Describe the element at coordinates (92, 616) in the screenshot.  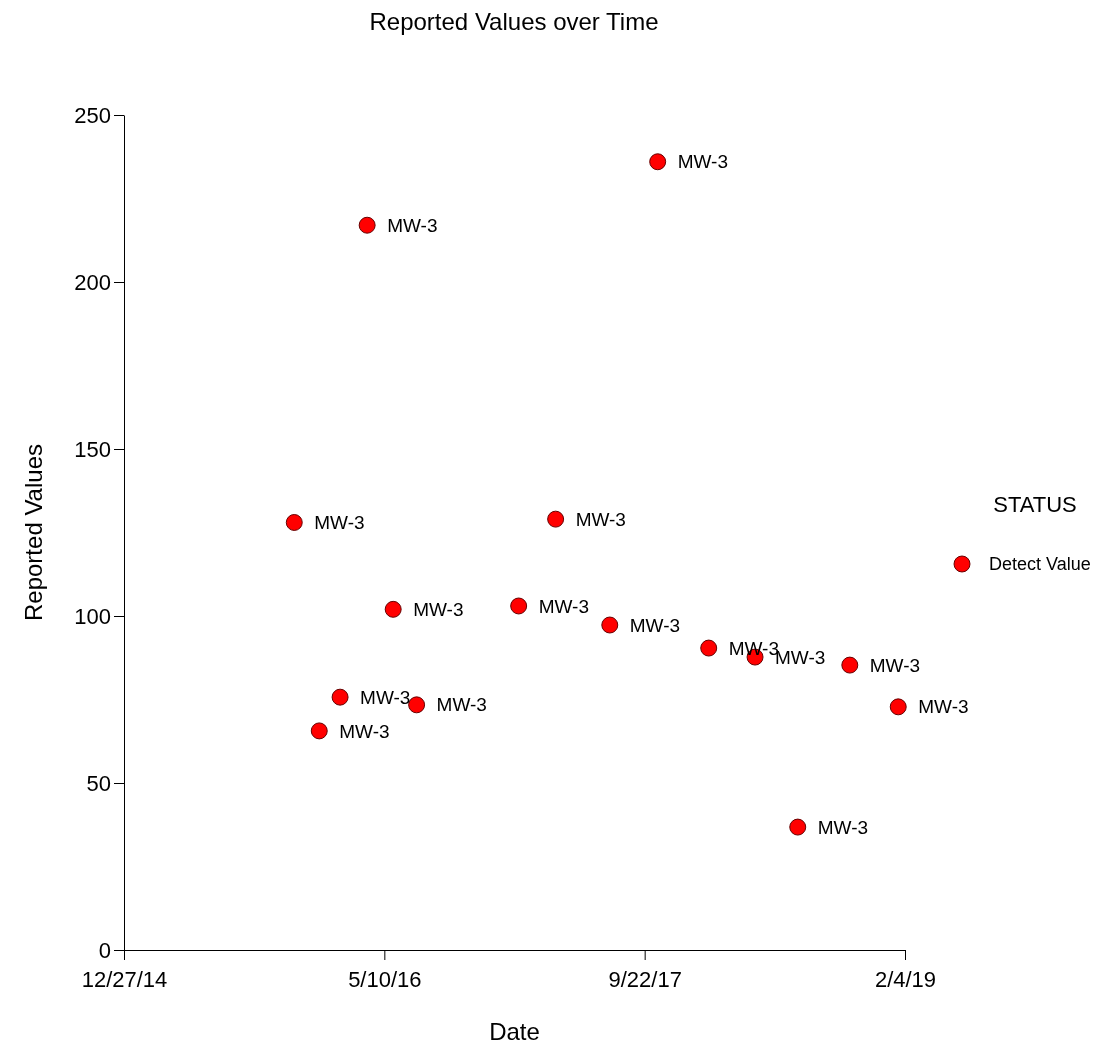
I see `y-tick-label: 100` at that location.